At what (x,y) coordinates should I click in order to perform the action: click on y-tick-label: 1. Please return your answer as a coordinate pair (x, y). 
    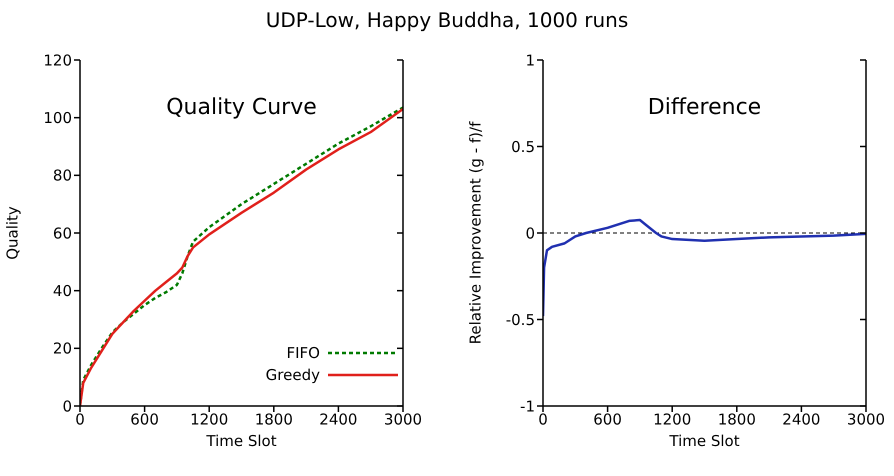
    Looking at the image, I should click on (530, 60).